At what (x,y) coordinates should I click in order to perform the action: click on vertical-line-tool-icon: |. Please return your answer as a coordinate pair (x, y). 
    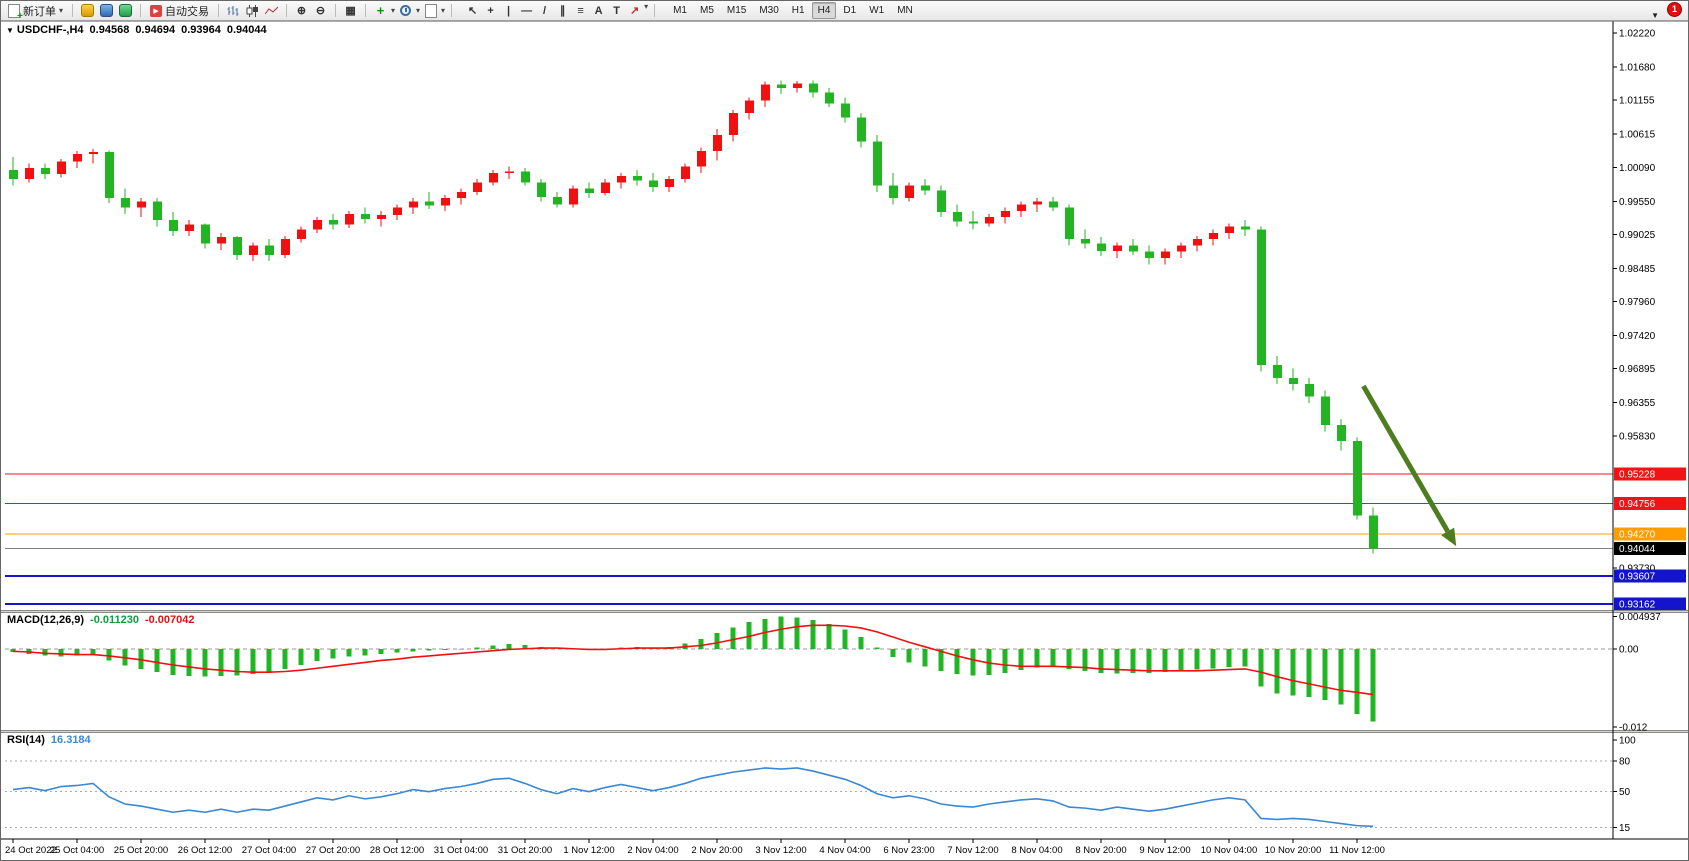
    Looking at the image, I should click on (509, 10).